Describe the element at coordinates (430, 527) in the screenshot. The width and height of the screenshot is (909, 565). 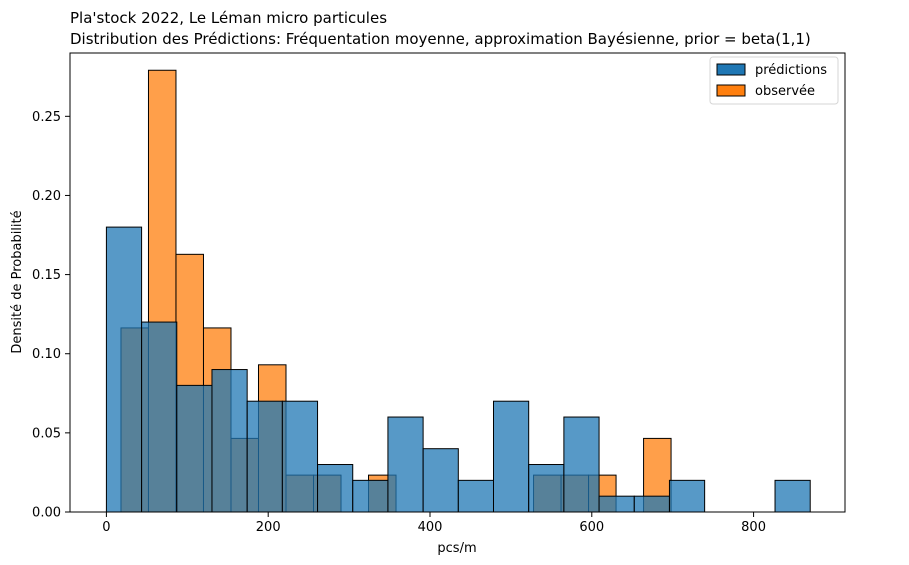
I see `x-tick-label-2: 400` at that location.